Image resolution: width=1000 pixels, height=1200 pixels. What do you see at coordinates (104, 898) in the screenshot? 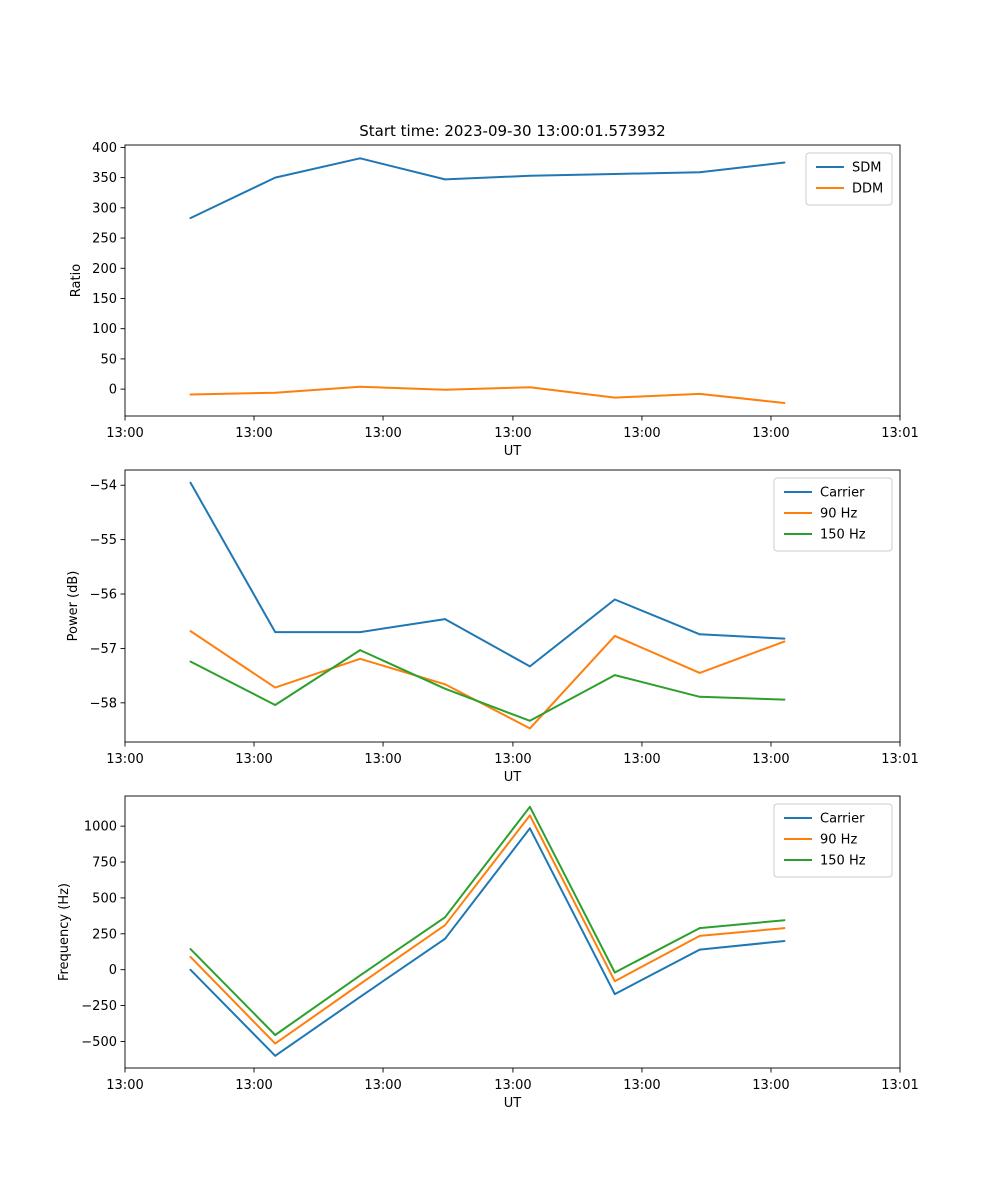
I see `y-tick-label: 500` at bounding box center [104, 898].